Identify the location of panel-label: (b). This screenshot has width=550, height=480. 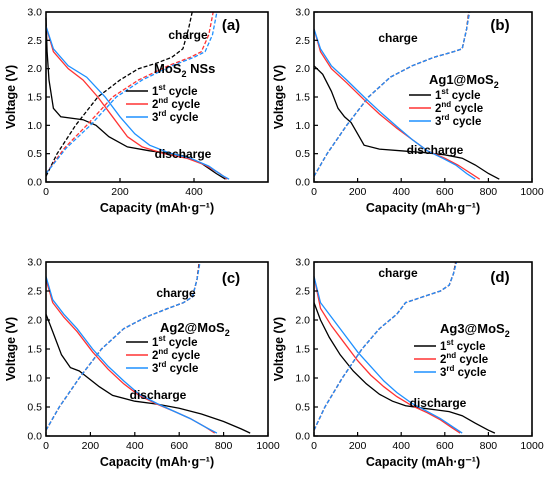
(499, 25).